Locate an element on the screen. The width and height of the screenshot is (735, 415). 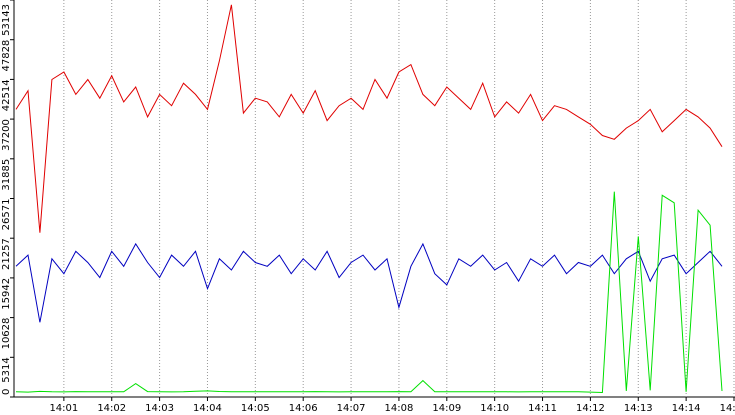
y-tick-label: 31885 is located at coordinates (6, 175).